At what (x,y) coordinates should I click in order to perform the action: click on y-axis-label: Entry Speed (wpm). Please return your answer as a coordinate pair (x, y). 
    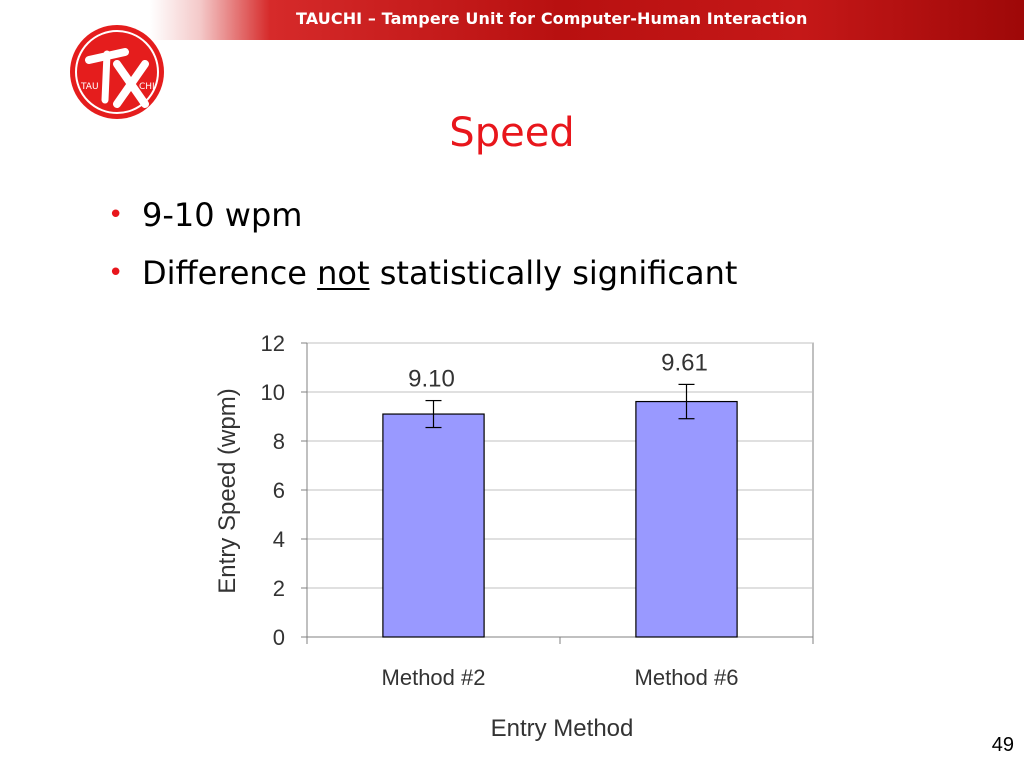
    Looking at the image, I should click on (227, 490).